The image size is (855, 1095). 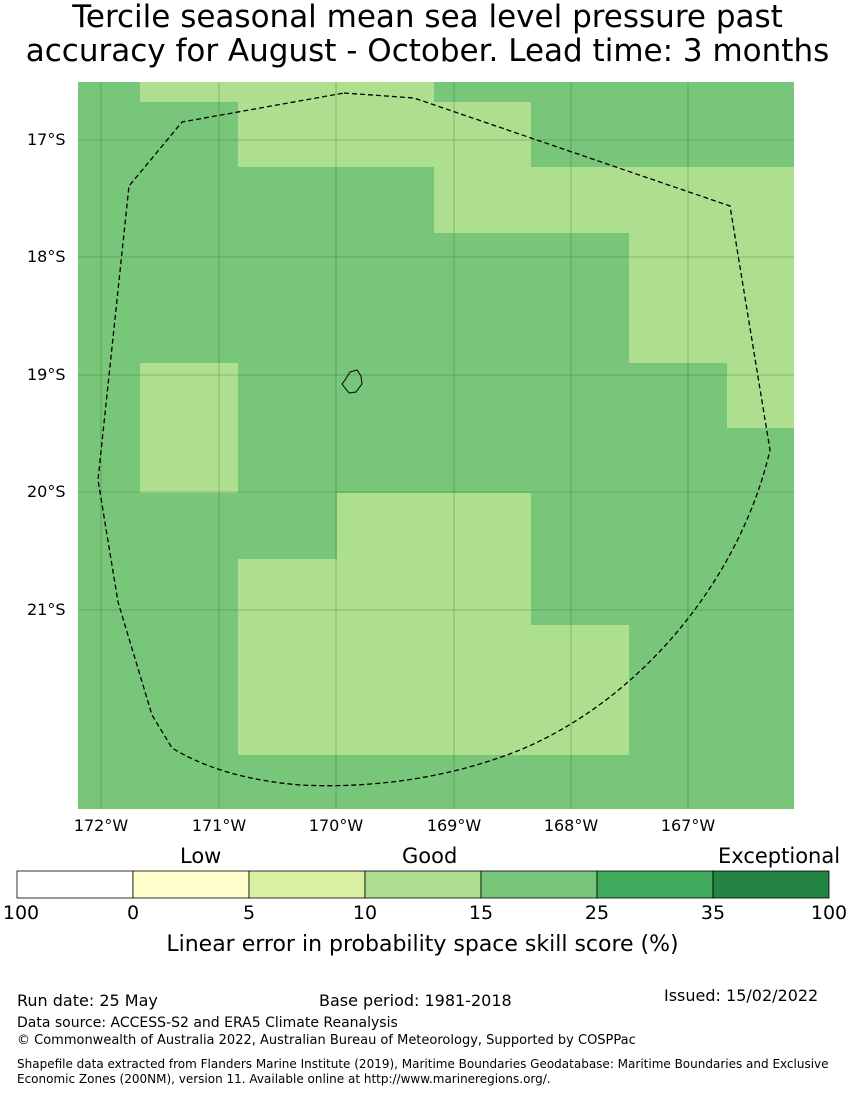 What do you see at coordinates (336, 825) in the screenshot?
I see `longitude-label: 170°W` at bounding box center [336, 825].